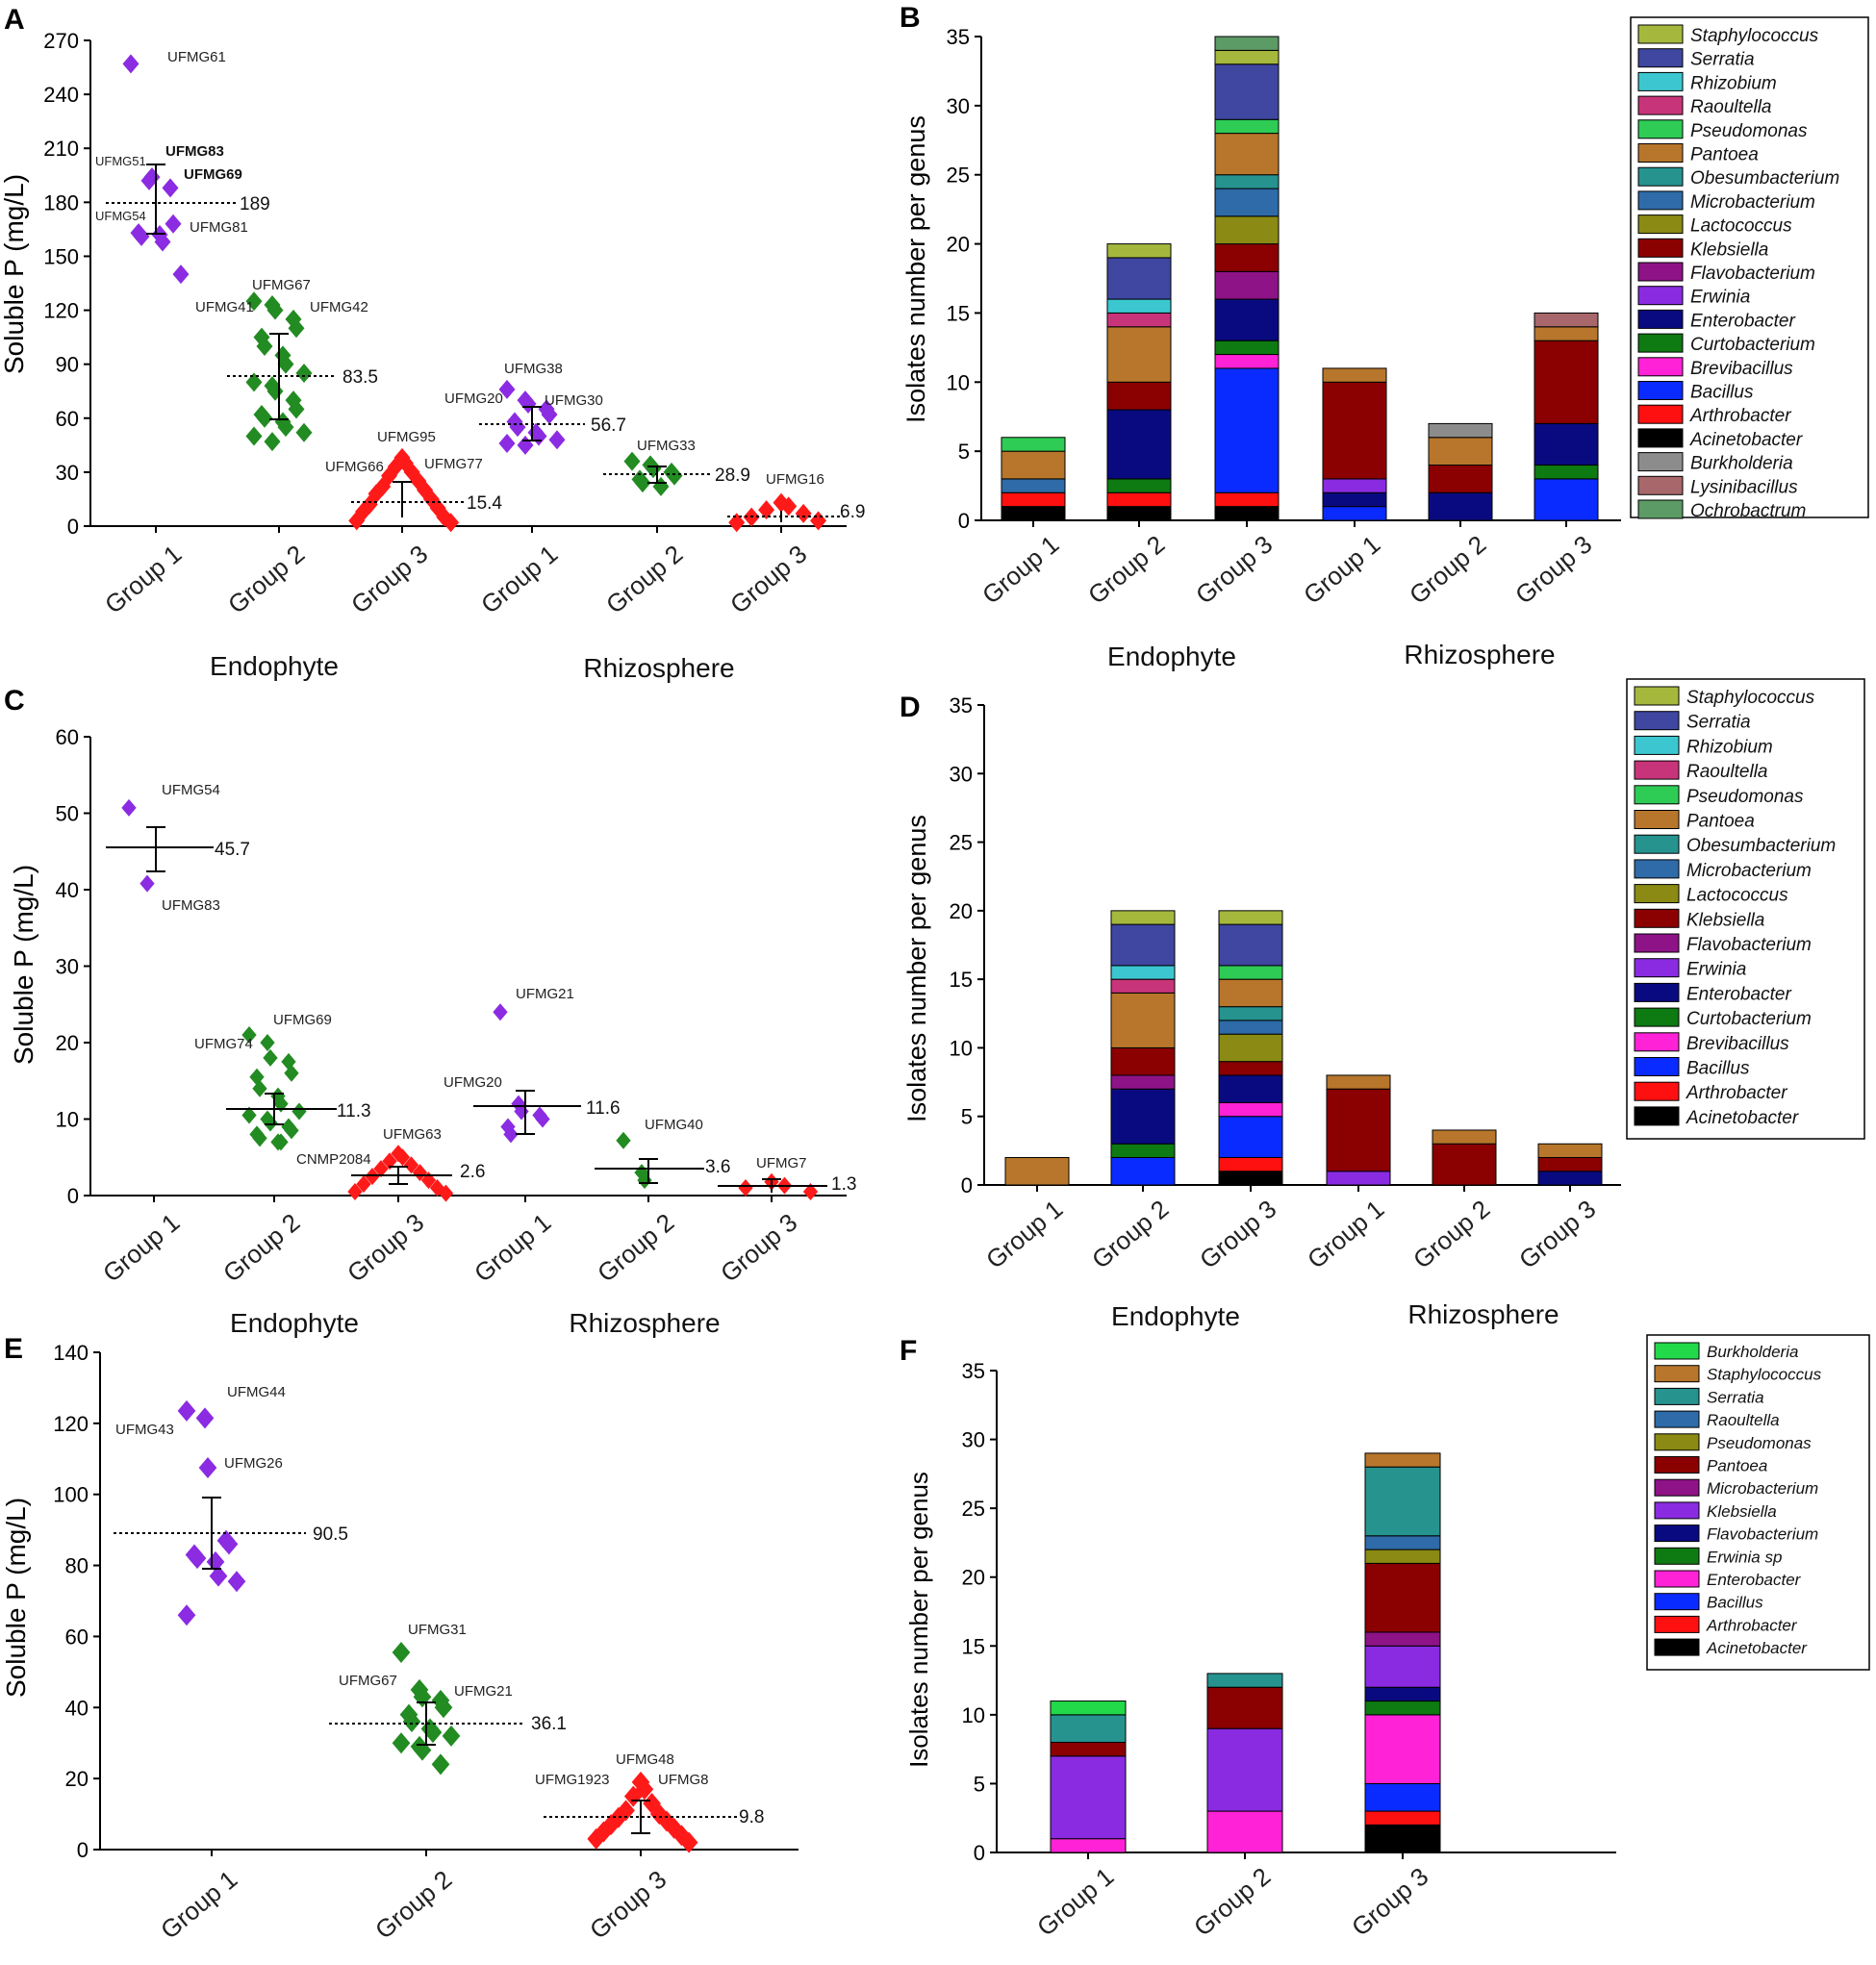  What do you see at coordinates (751, 1817) in the screenshot?
I see `mean-label: 9.8` at bounding box center [751, 1817].